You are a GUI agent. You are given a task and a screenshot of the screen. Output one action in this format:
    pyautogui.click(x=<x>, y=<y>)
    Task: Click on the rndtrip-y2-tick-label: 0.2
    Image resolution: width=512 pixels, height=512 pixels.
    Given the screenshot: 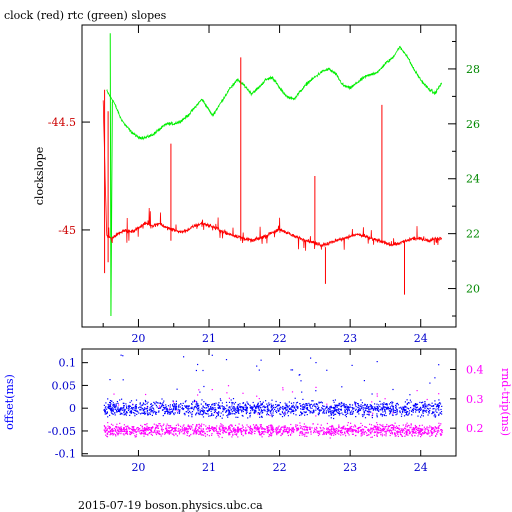 What is the action you would take?
    pyautogui.click(x=475, y=428)
    